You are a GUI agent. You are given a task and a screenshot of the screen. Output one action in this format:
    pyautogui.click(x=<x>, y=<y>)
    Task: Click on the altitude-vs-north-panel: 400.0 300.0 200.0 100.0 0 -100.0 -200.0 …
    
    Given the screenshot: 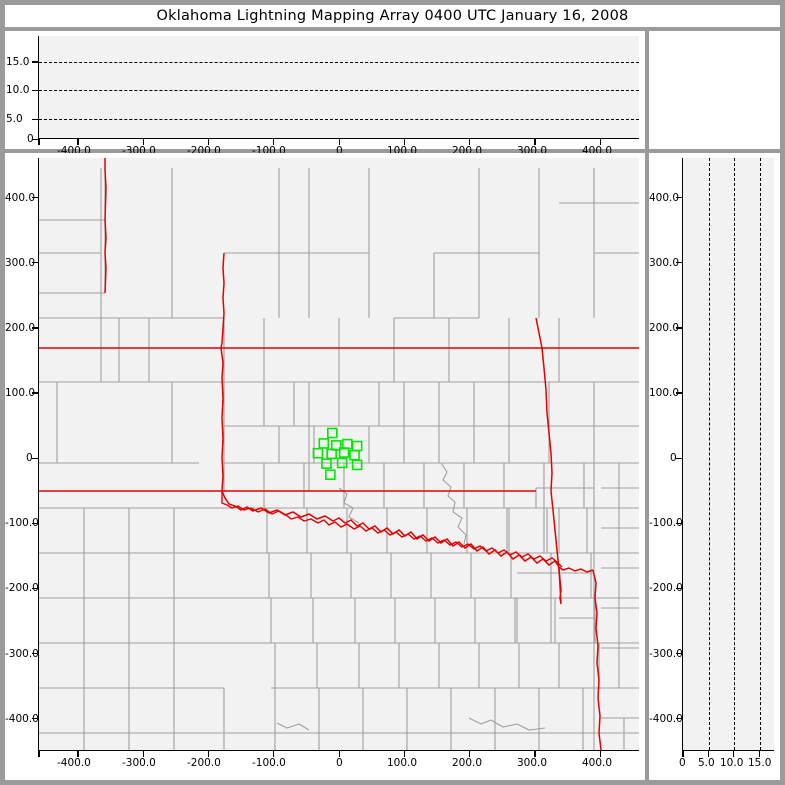 What is the action you would take?
    pyautogui.click(x=714, y=466)
    